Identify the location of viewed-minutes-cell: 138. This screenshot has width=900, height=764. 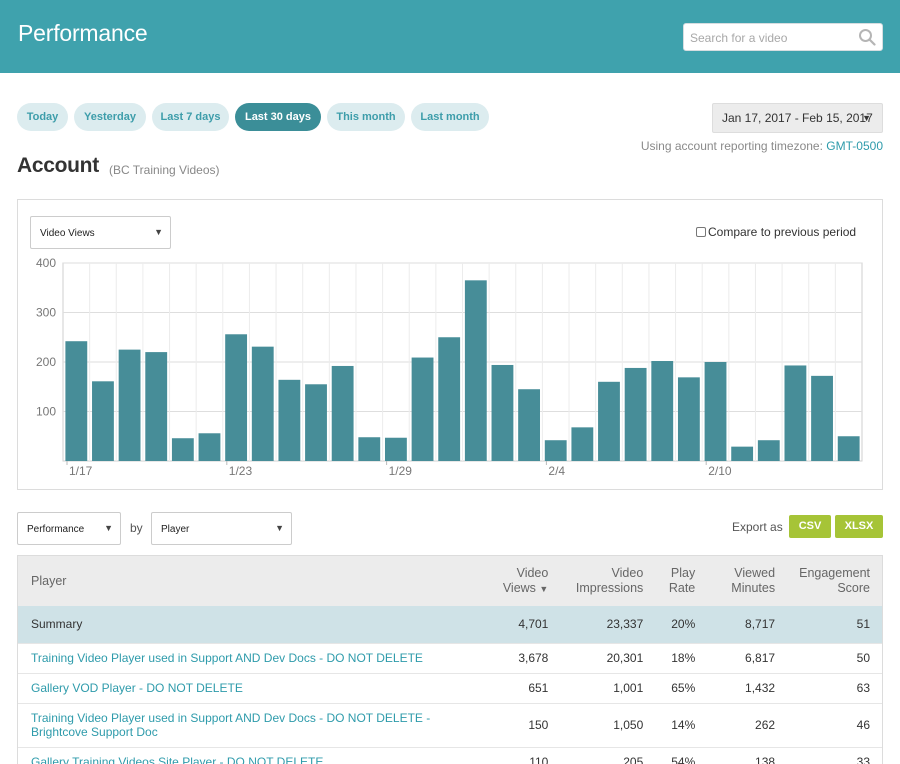
(747, 755).